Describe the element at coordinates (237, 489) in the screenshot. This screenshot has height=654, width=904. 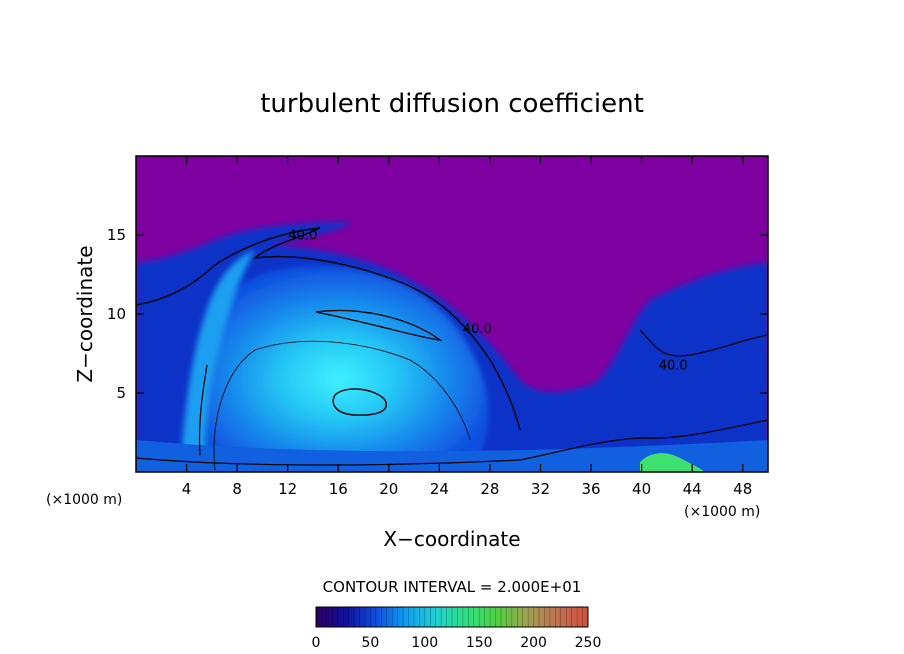
I see `x-tick-label: 8` at that location.